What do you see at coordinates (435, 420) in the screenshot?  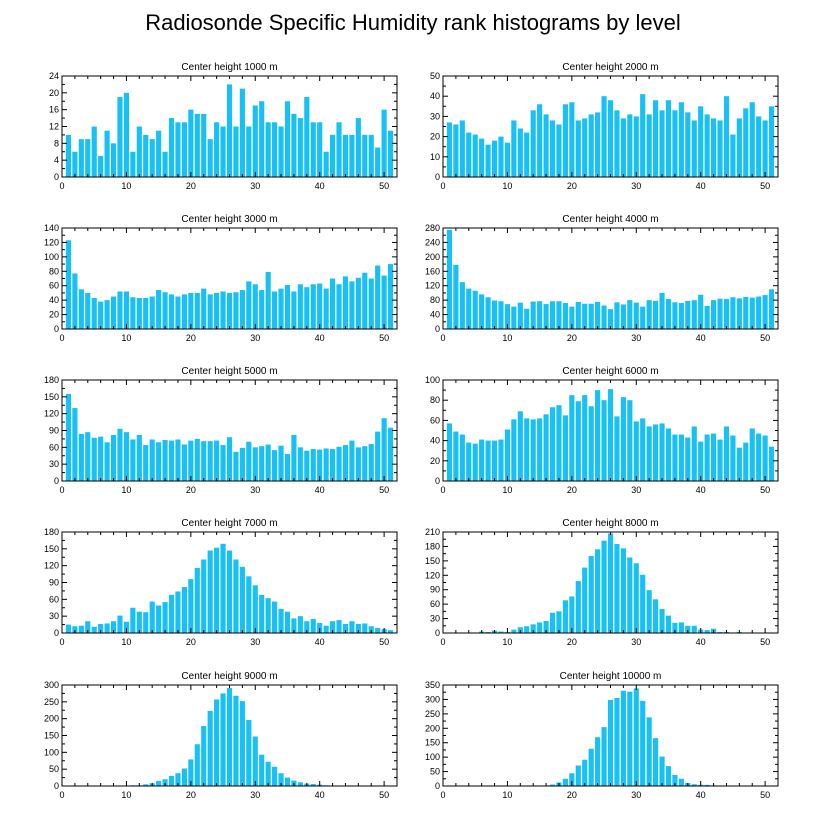 I see `y-tick-label: 60` at bounding box center [435, 420].